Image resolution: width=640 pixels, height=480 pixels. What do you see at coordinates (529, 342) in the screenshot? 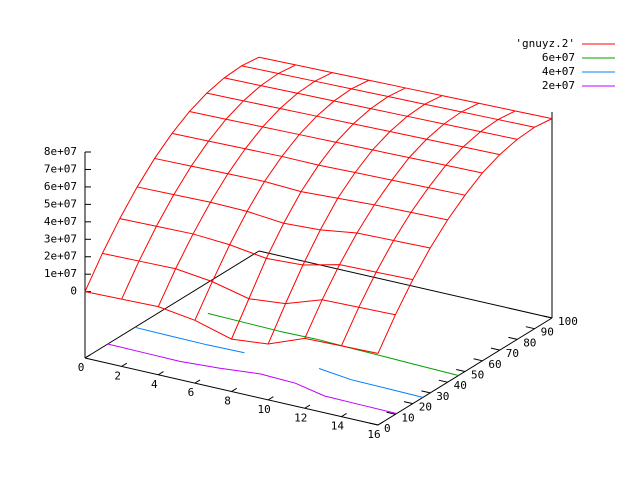
I see `y-tick-label: 80` at bounding box center [529, 342].